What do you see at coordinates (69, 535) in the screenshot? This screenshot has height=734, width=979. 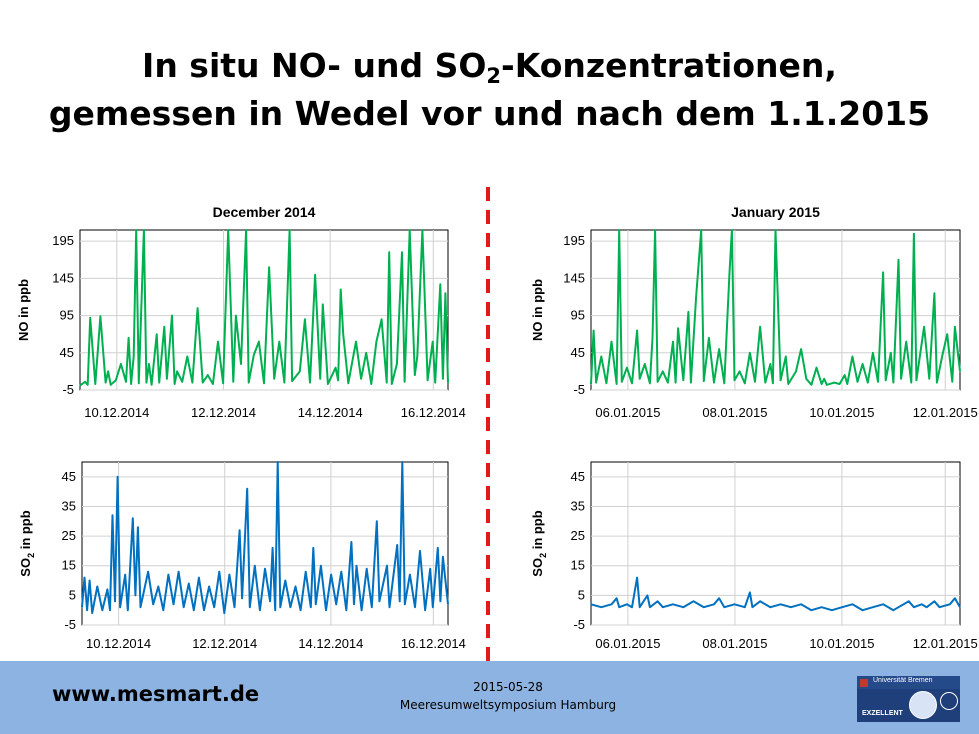 I see `y-tick-label: 25` at bounding box center [69, 535].